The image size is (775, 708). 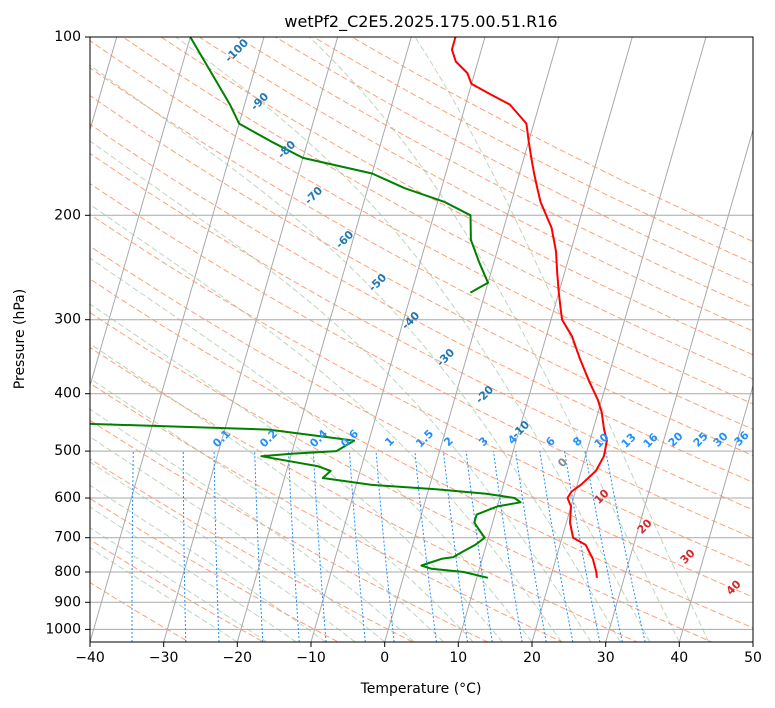 I want to click on x-tick-label: −10, so click(x=311, y=658).